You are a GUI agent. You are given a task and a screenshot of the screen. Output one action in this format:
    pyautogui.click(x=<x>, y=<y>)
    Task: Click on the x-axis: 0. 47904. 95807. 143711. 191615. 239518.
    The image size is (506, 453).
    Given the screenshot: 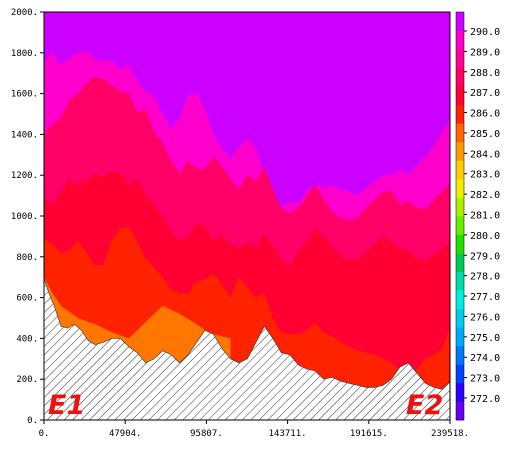 What is the action you would take?
    pyautogui.click(x=254, y=429)
    